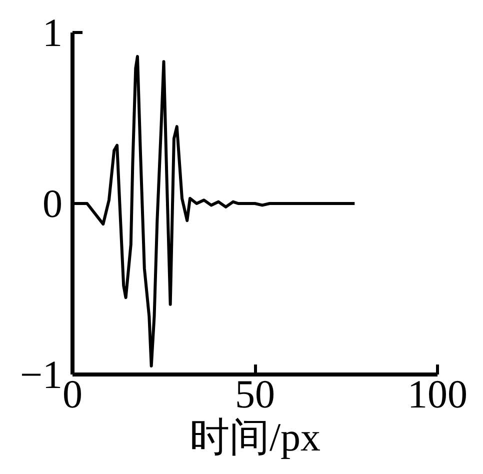 This screenshot has width=483, height=474. I want to click on x-axis-title: 时间/px, so click(255, 437).